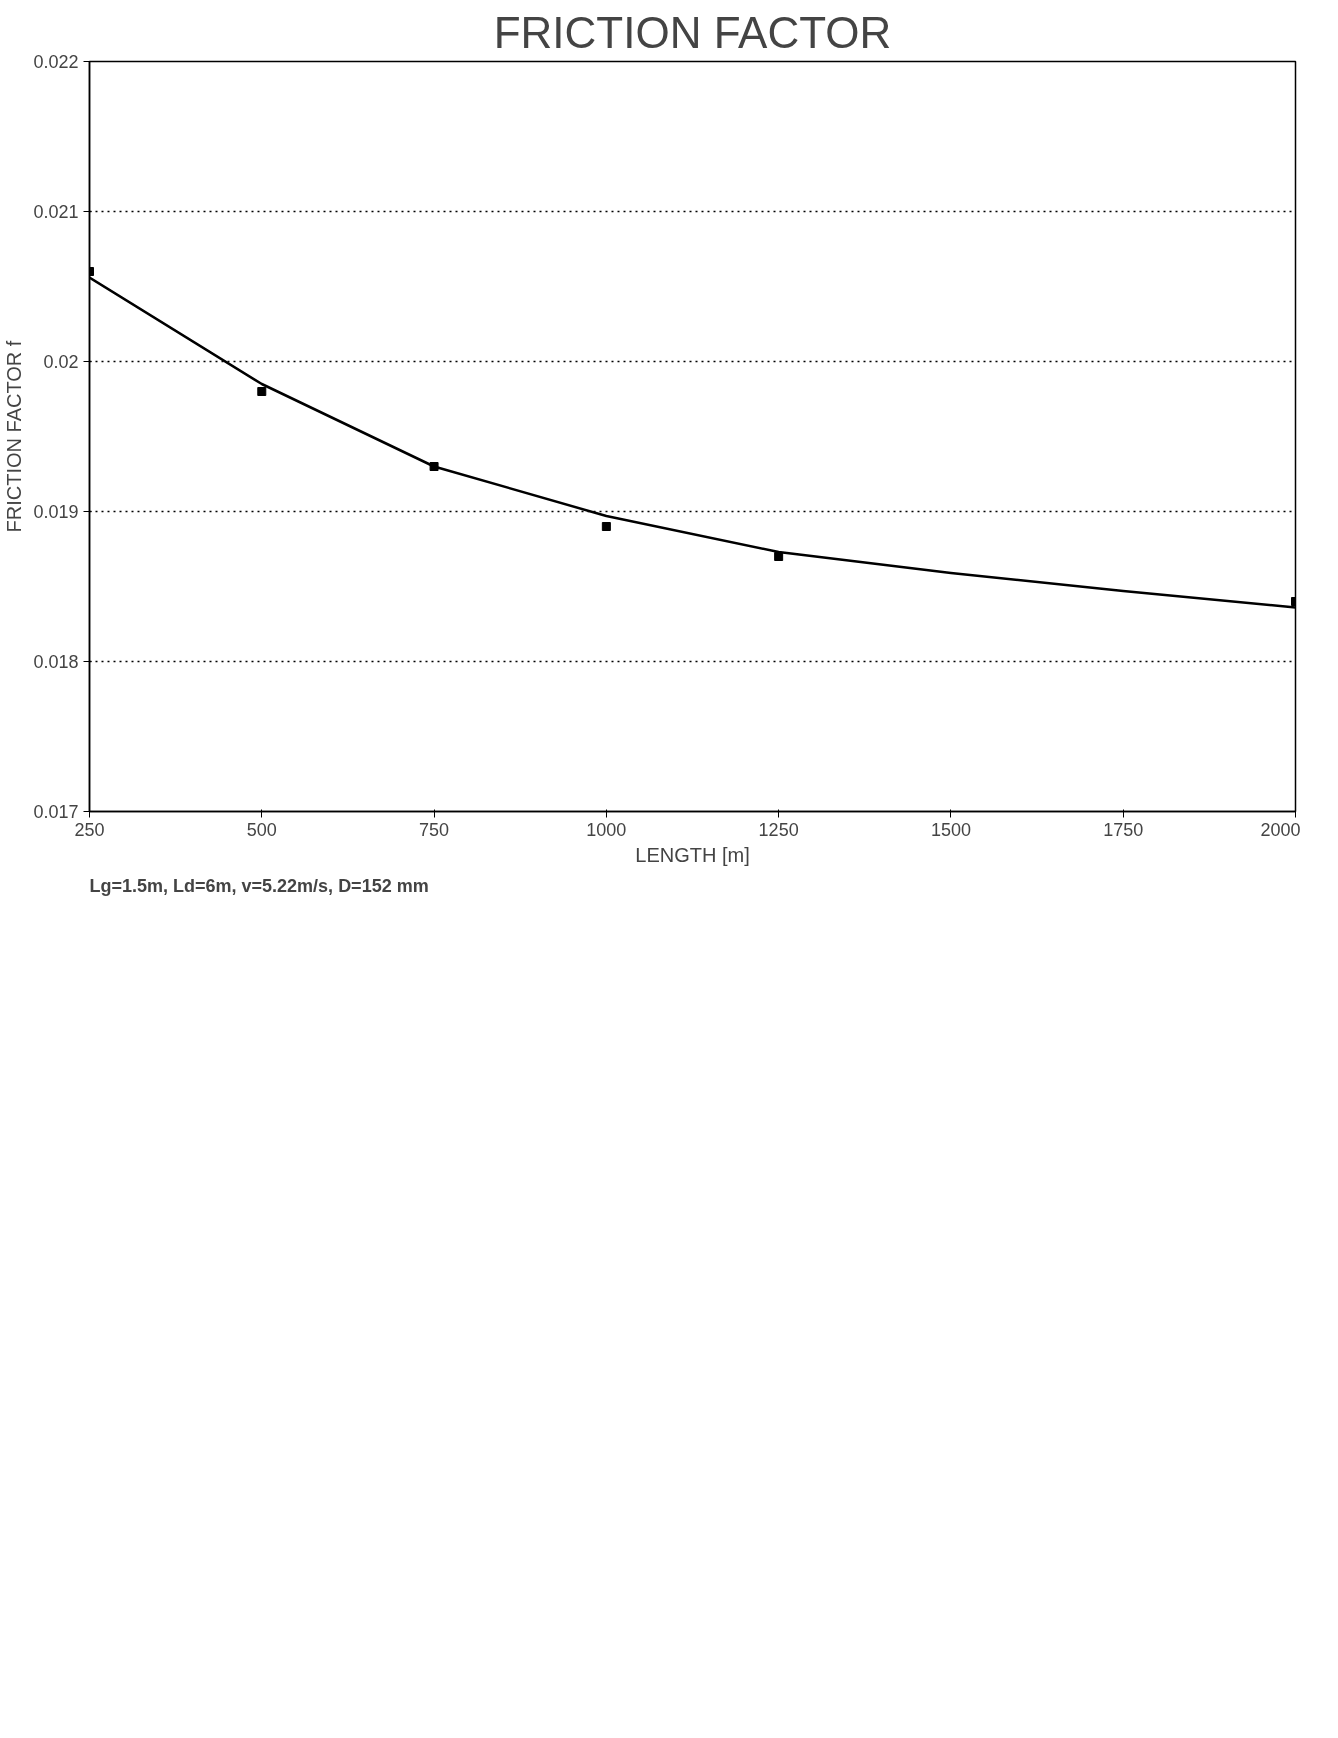  What do you see at coordinates (56, 512) in the screenshot?
I see `y-tick-label: 0.019` at bounding box center [56, 512].